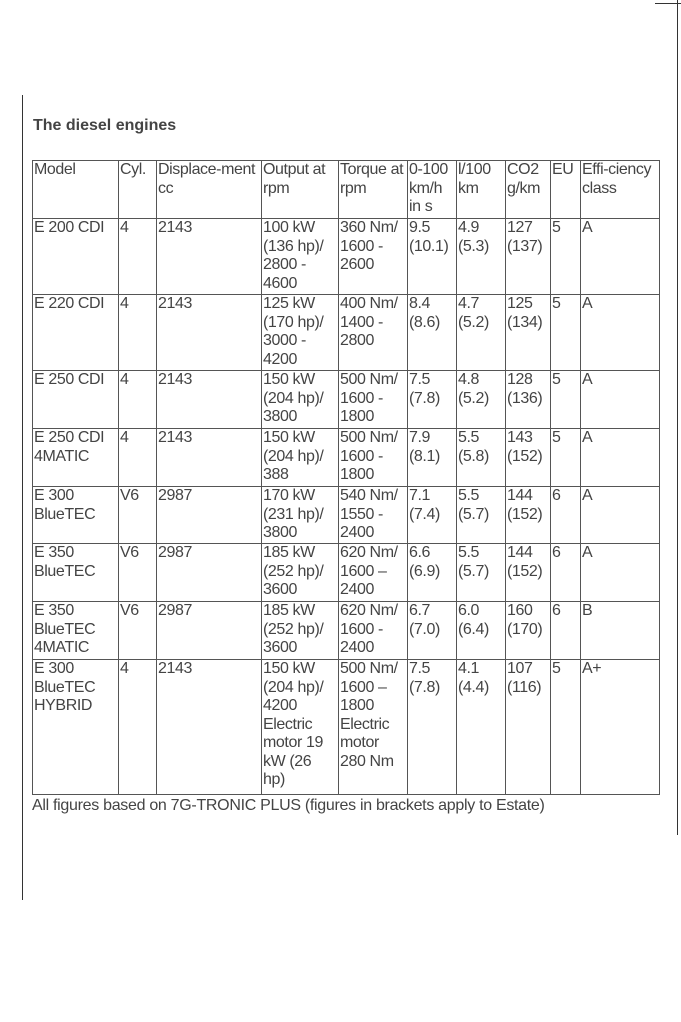 This screenshot has width=681, height=1022. Describe the element at coordinates (528, 332) in the screenshot. I see `table-cell: 125 (134)` at that location.